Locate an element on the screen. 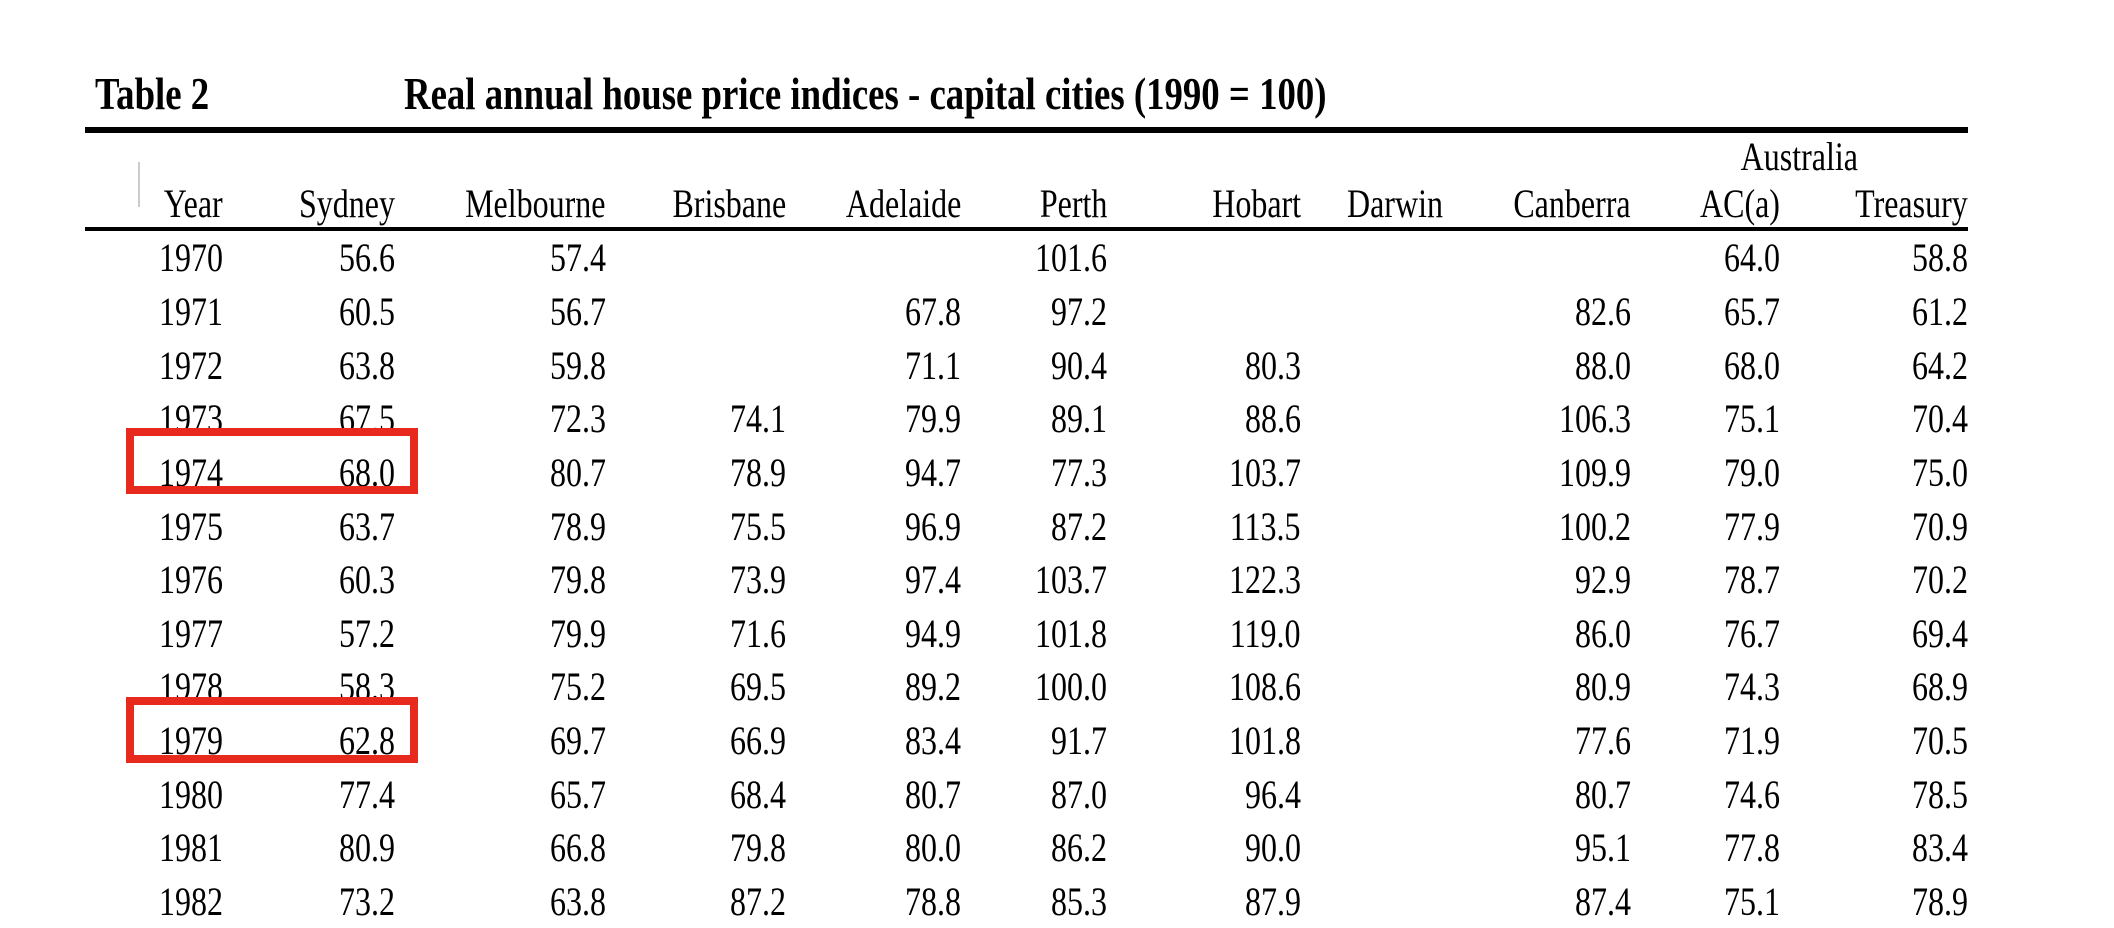 The width and height of the screenshot is (2114, 928). cell-text: 69.4 is located at coordinates (1940, 633).